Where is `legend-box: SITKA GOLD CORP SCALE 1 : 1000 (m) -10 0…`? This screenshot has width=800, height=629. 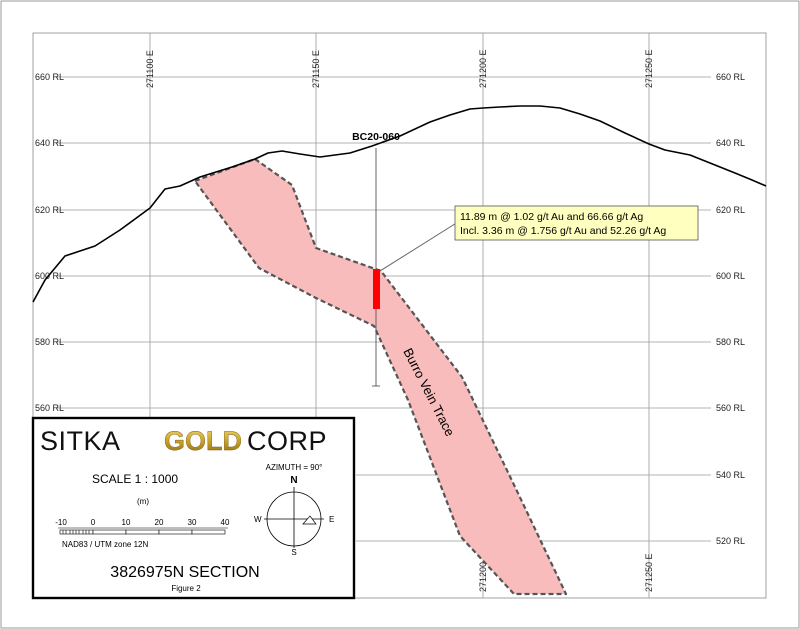
legend-box: SITKA GOLD CORP SCALE 1 : 1000 (m) -10 0… is located at coordinates (193, 508).